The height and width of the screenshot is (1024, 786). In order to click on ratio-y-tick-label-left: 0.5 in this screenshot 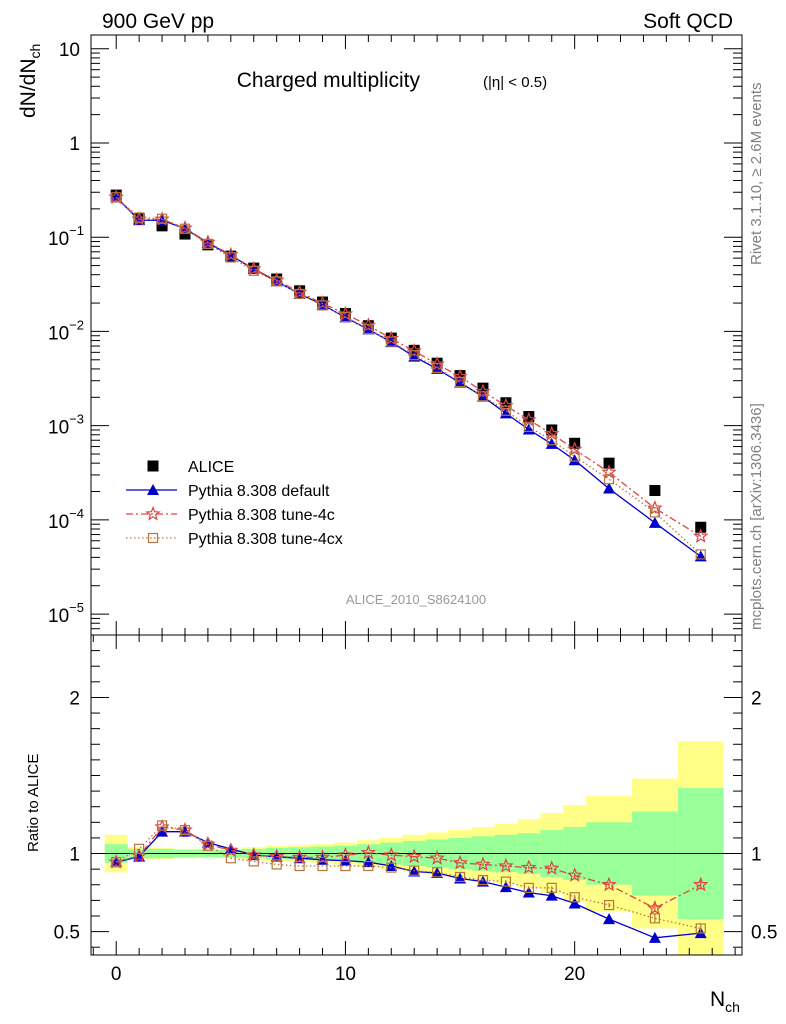, I will do `click(67, 933)`.